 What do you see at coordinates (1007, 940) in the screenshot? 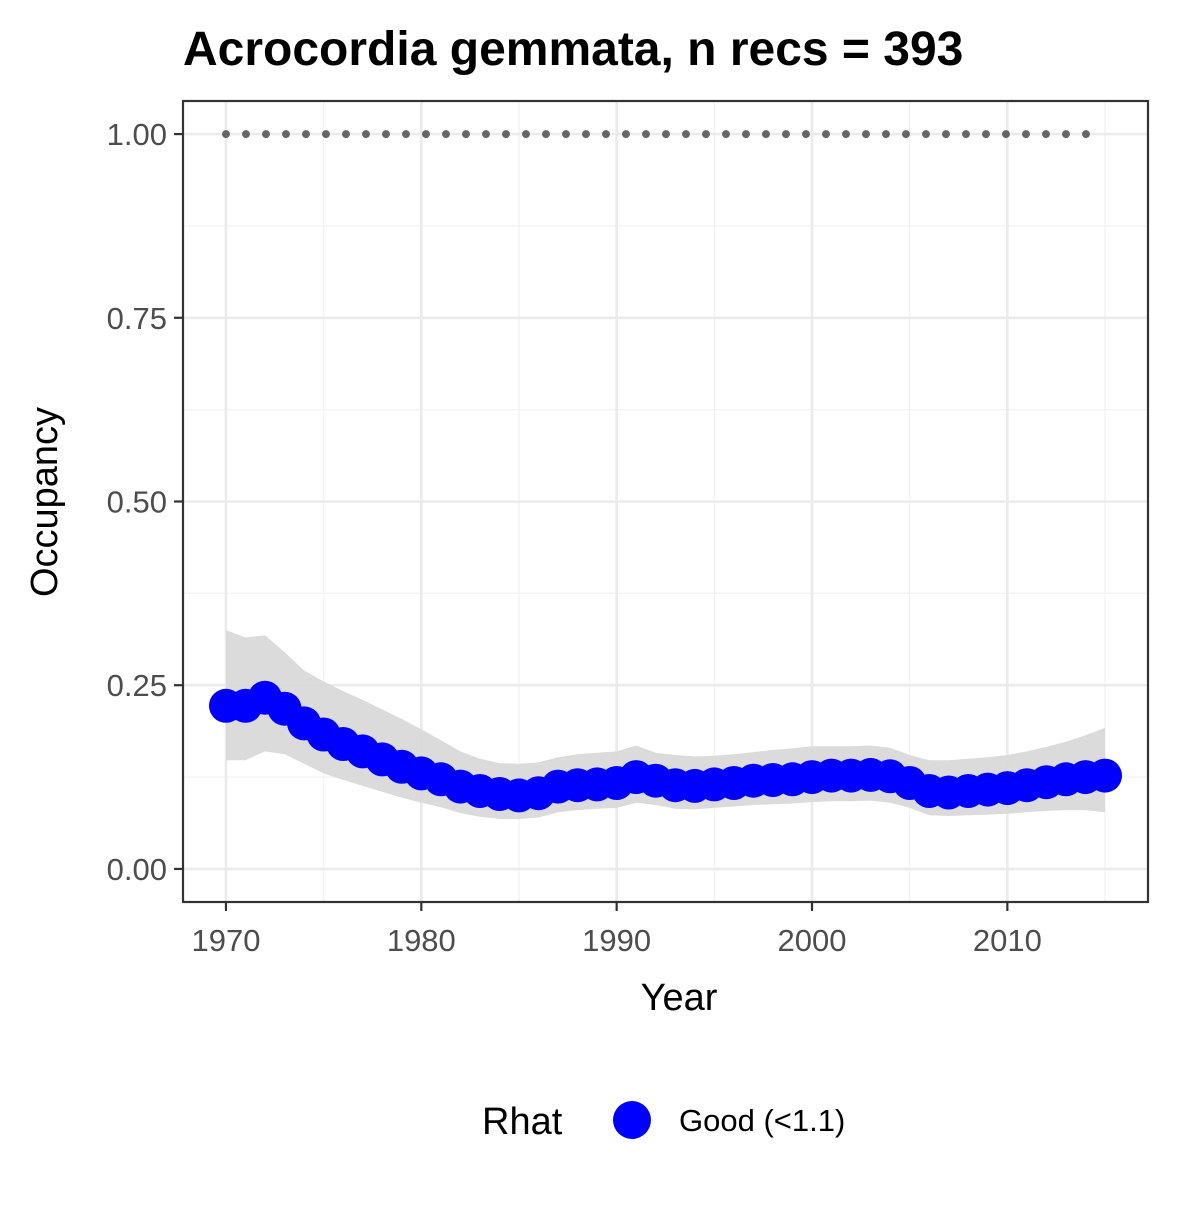
I see `x-tick-label: 2010` at bounding box center [1007, 940].